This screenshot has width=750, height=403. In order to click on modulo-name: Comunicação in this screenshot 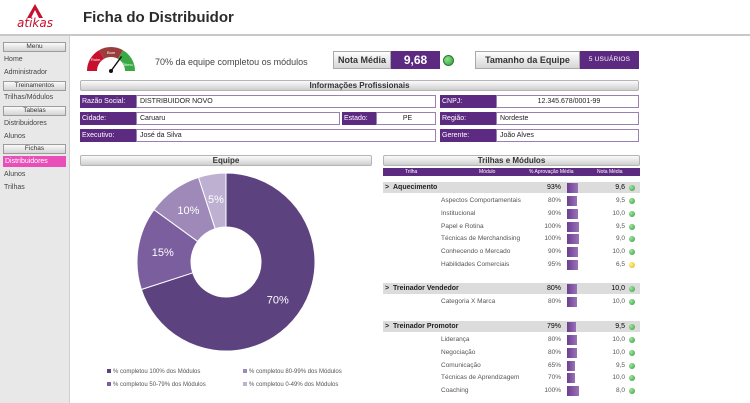, I will do `click(461, 365)`.